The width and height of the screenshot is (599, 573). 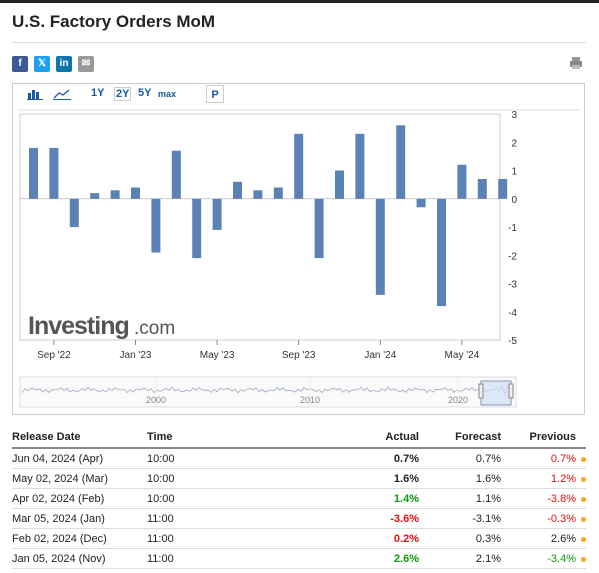 What do you see at coordinates (98, 93) in the screenshot?
I see `range-1y-button: 1Y` at bounding box center [98, 93].